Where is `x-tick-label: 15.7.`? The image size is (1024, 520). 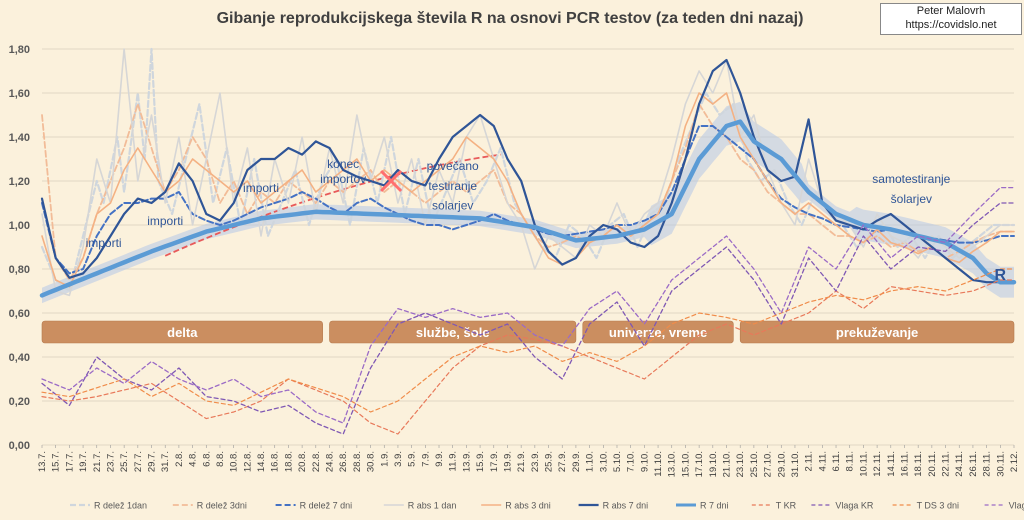 x-tick-label: 15.7. is located at coordinates (56, 461).